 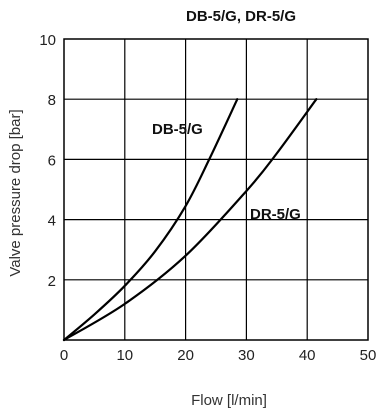 I want to click on x-tick-label: 0, so click(x=64, y=355).